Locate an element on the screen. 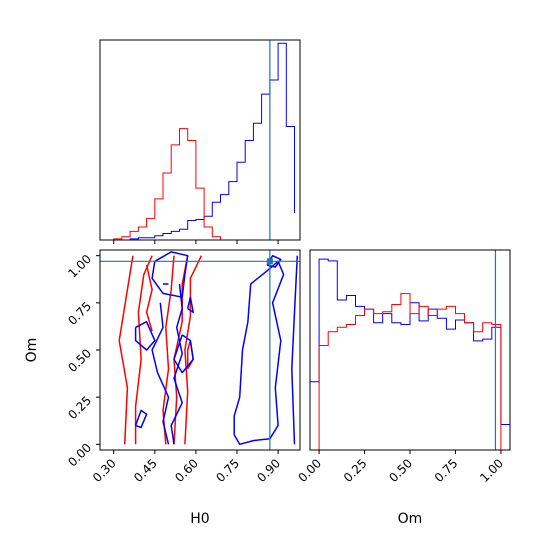  om-tick-label-y: 0.25 is located at coordinates (79, 407).